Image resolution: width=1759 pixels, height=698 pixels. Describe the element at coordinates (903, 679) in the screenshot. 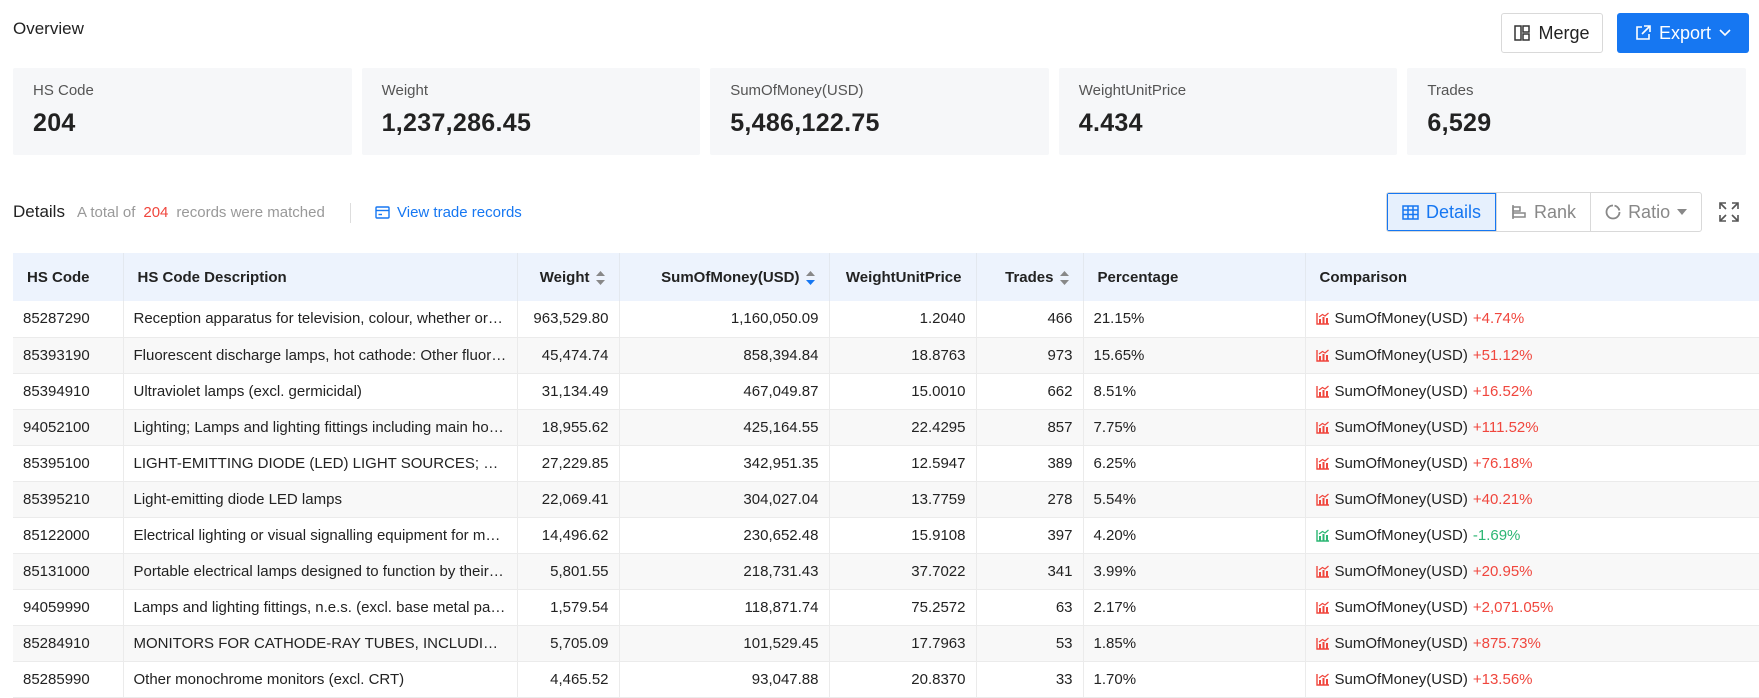

I see `cell-weight-unit-price: 20.8370` at that location.